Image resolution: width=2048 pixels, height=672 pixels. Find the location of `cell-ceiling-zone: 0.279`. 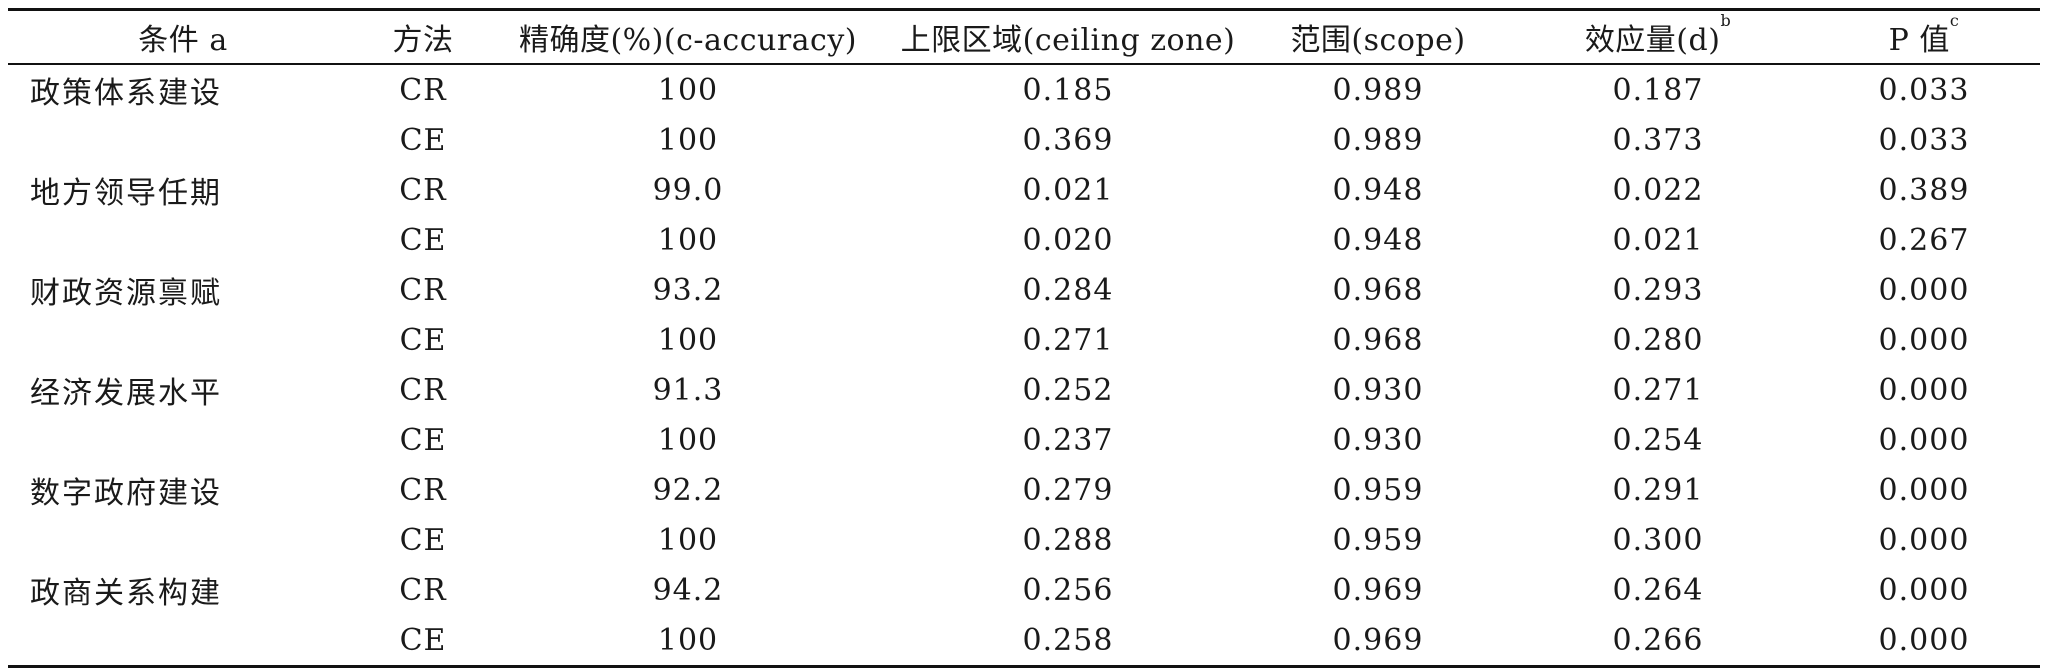

cell-ceiling-zone: 0.279 is located at coordinates (1068, 490).